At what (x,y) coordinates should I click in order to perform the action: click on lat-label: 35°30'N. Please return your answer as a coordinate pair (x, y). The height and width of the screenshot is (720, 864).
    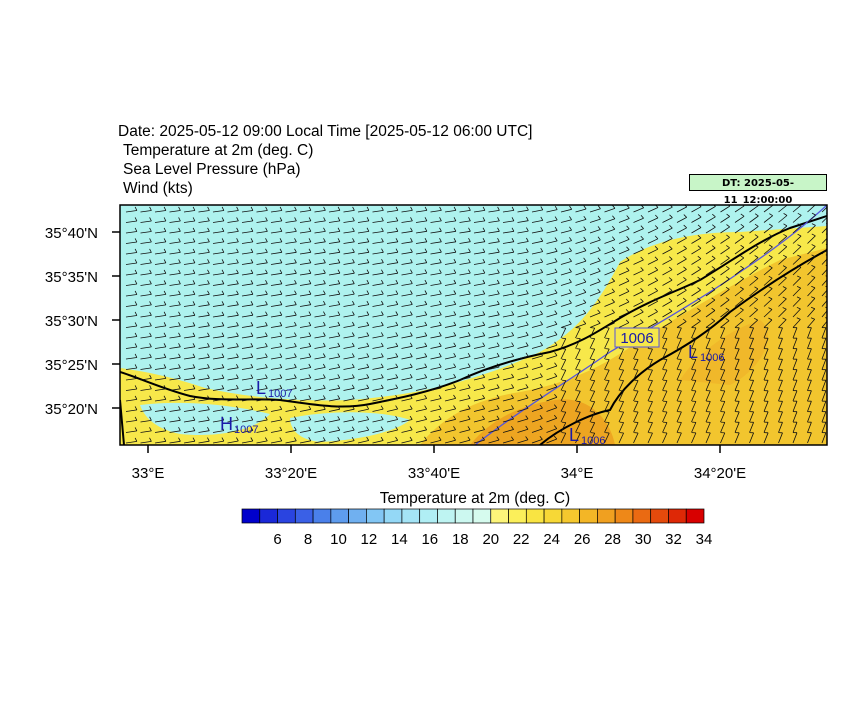
    Looking at the image, I should click on (71, 321).